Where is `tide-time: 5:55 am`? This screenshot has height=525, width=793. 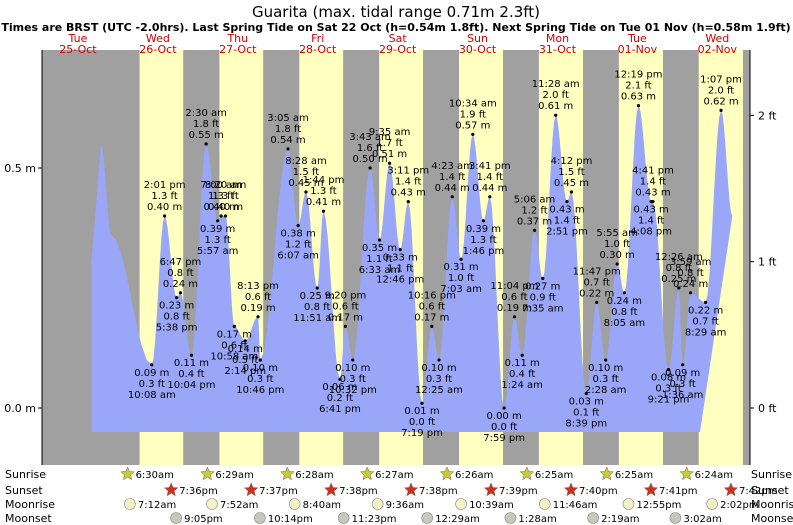
tide-time: 5:55 am is located at coordinates (617, 233).